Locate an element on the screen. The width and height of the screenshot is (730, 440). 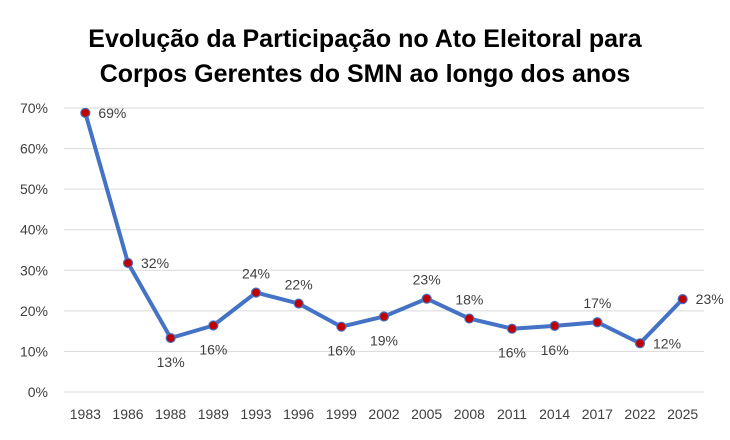
data-label: 13% is located at coordinates (171, 362).